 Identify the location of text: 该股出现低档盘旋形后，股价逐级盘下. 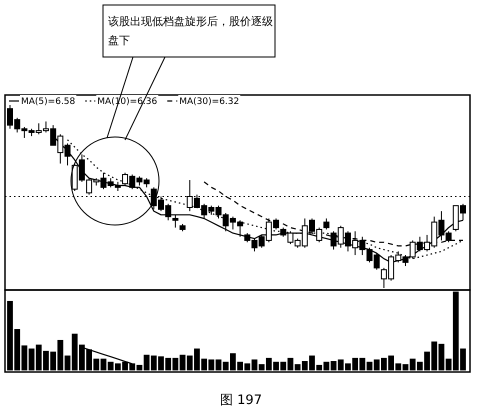
(190, 31).